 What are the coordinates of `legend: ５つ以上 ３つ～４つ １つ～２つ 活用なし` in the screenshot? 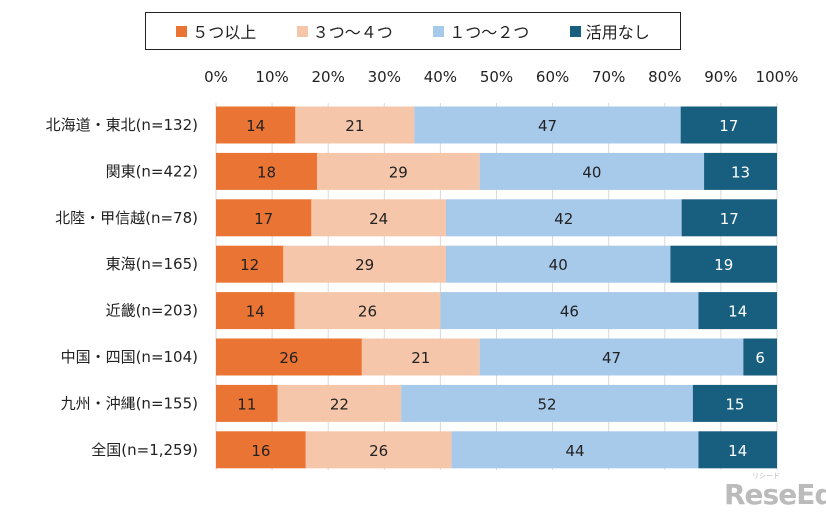 It's located at (413, 31).